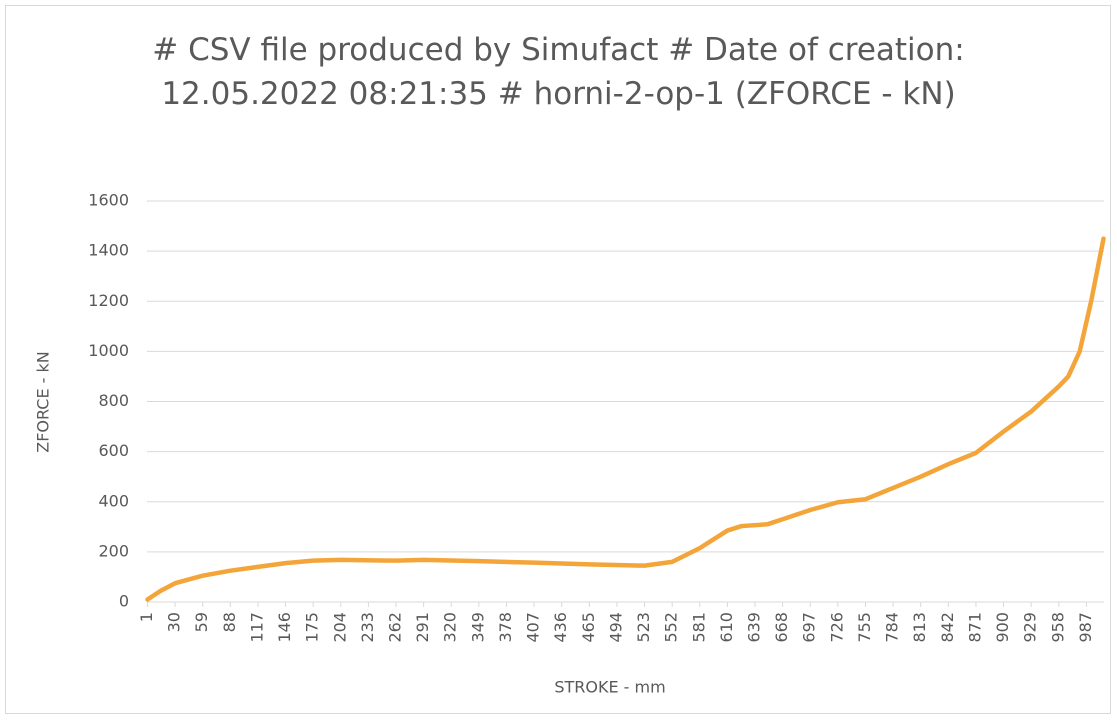 The image size is (1117, 720). What do you see at coordinates (698, 627) in the screenshot?
I see `x-tick-label: 581` at bounding box center [698, 627].